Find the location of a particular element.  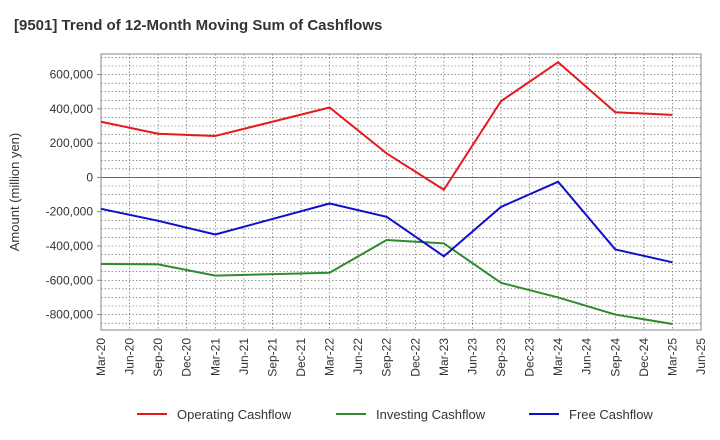

x-tick-label: Dec-24 is located at coordinates (644, 357).